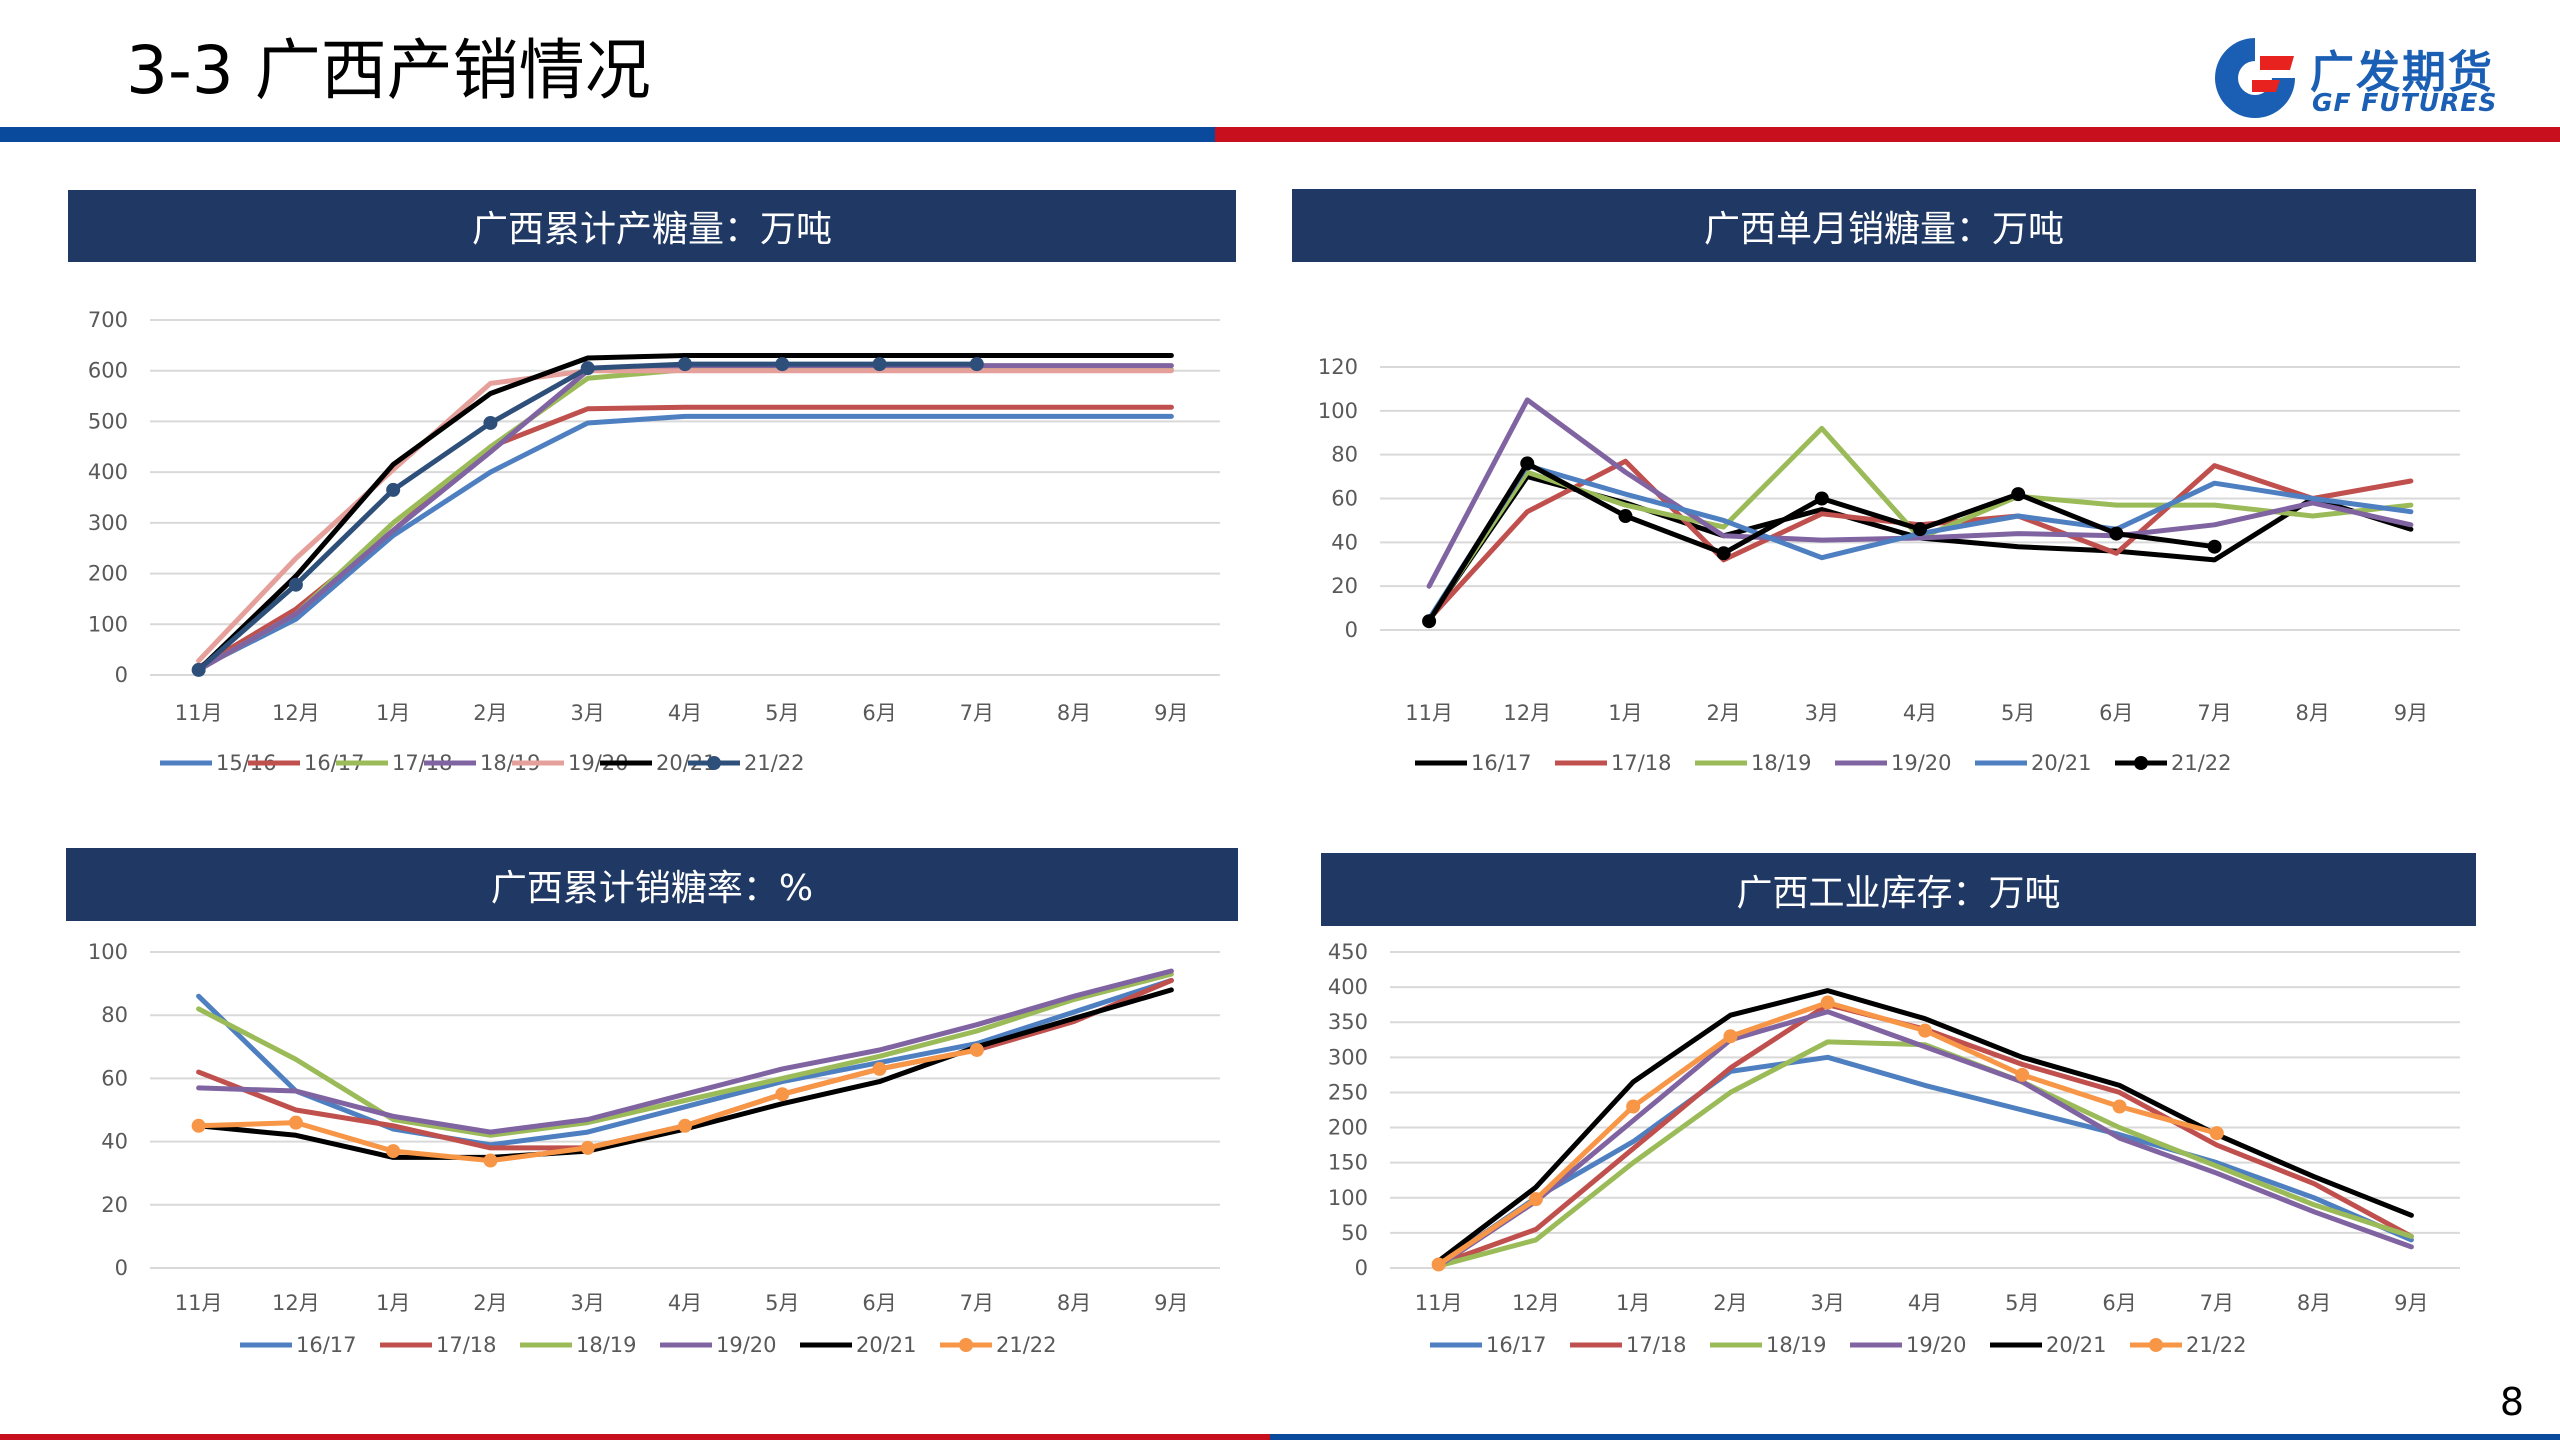 Image resolution: width=2560 pixels, height=1440 pixels. Describe the element at coordinates (1898, 893) in the screenshot. I see `panel-title: 广西工业库存：万吨` at that location.